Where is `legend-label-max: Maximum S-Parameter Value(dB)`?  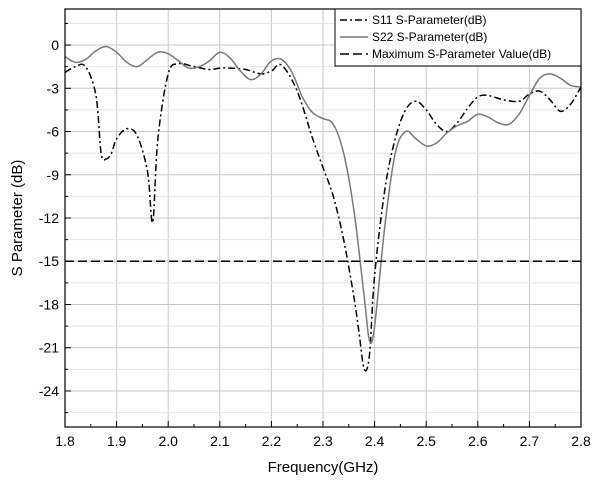
legend-label-max: Maximum S-Parameter Value(dB) is located at coordinates (461, 54).